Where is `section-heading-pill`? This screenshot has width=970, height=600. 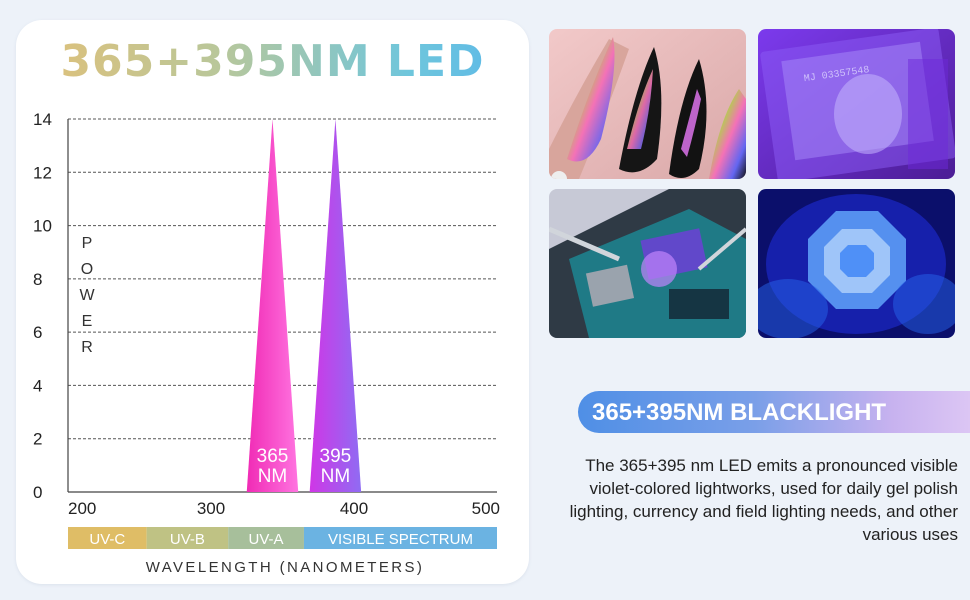
section-heading-pill is located at coordinates (774, 412).